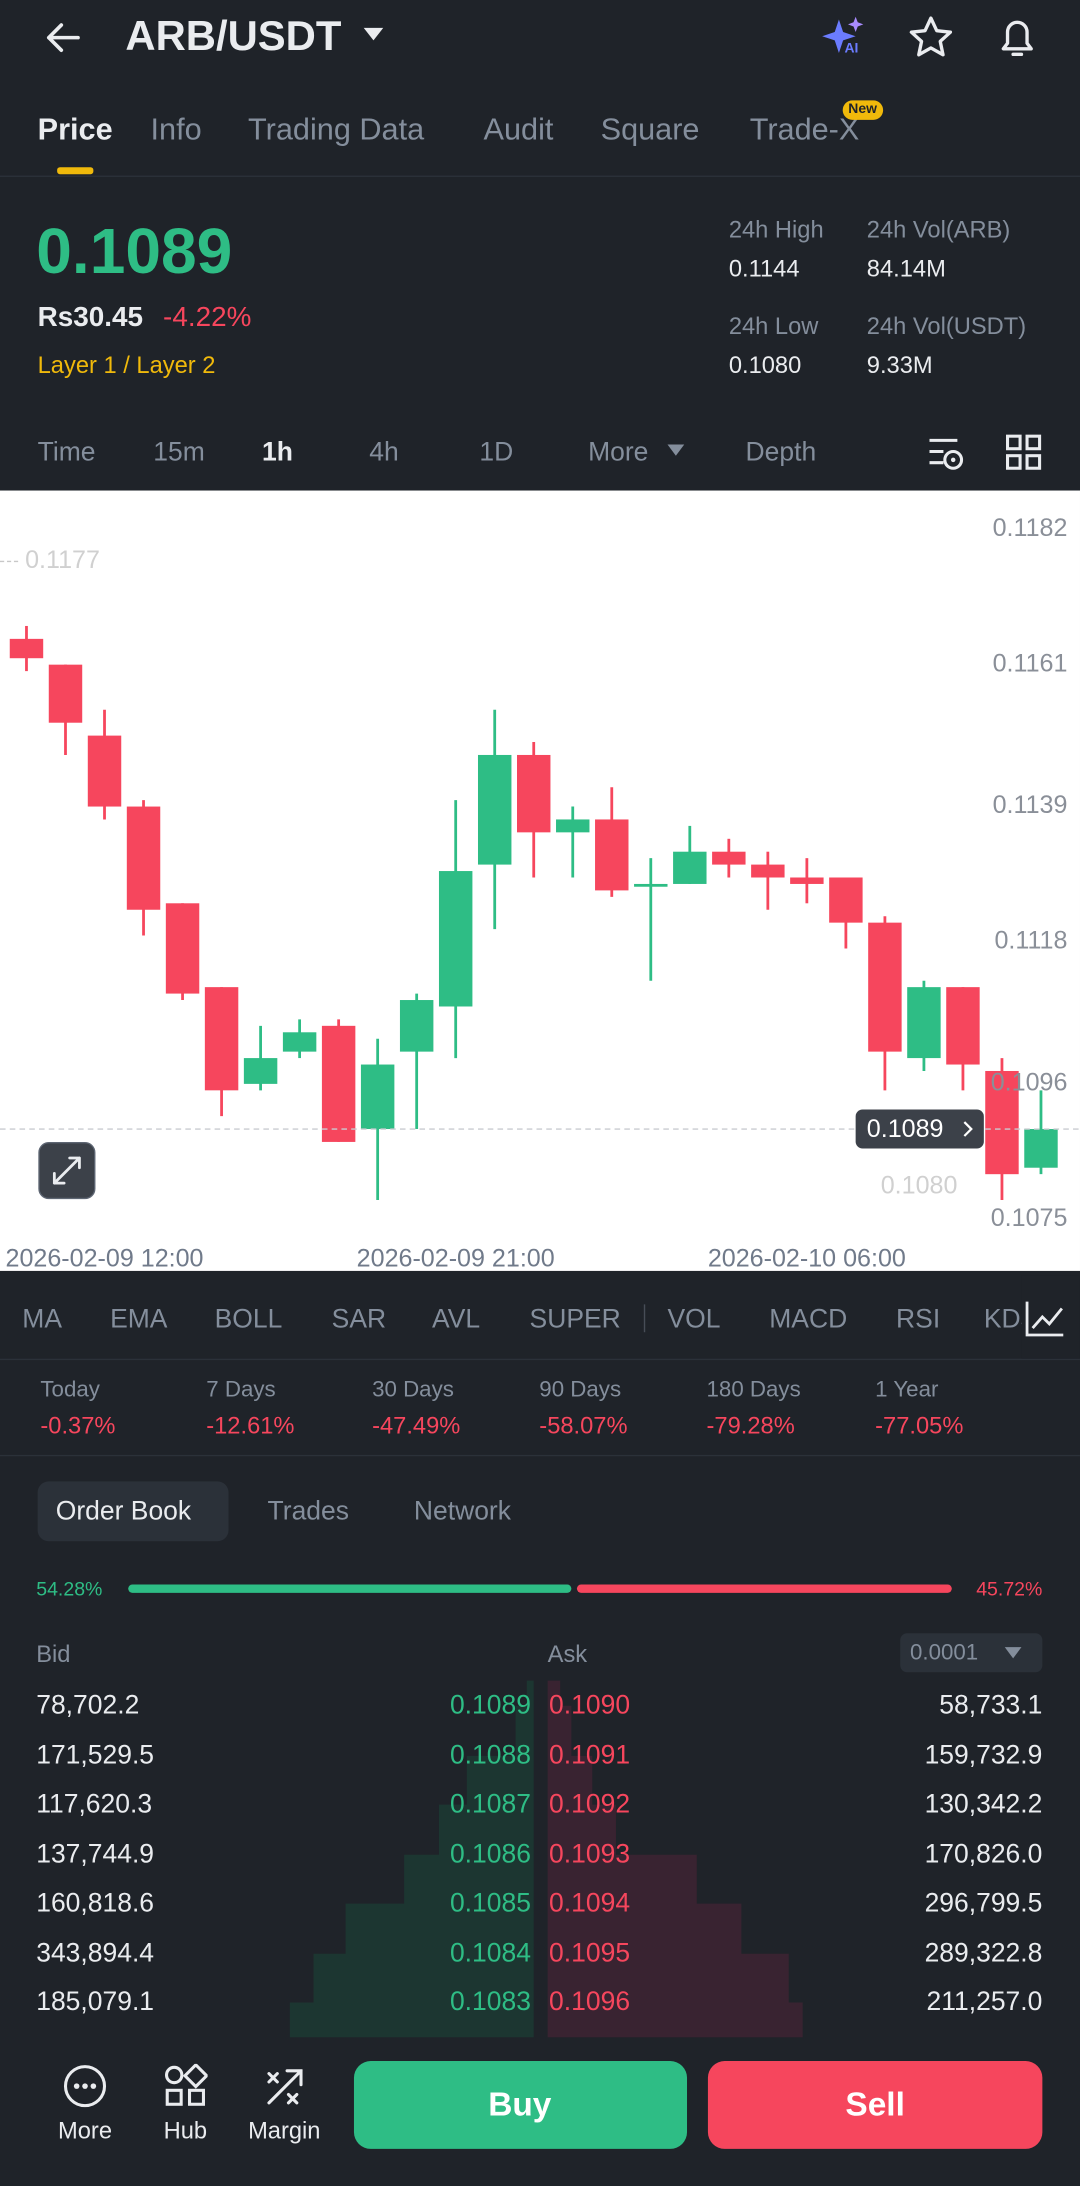 The image size is (1080, 2186). What do you see at coordinates (490, 1805) in the screenshot?
I see `bid-price: 0.1087` at bounding box center [490, 1805].